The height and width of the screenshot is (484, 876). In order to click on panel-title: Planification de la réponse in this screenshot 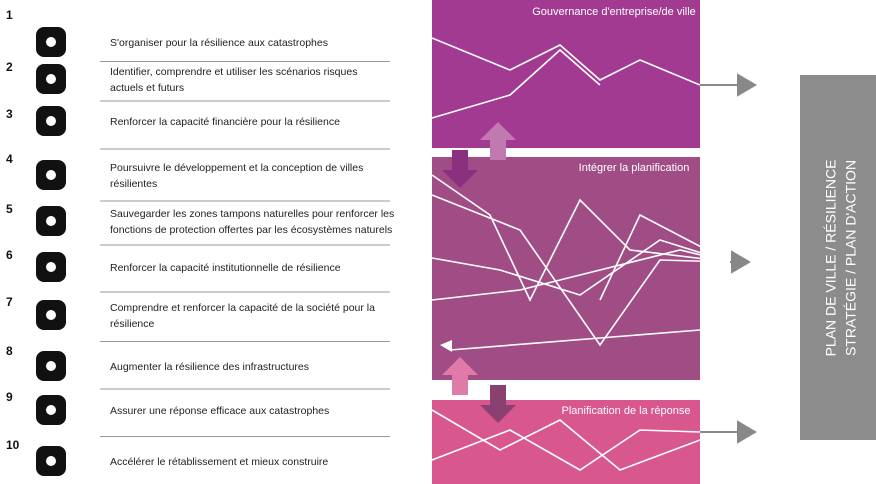, I will do `click(625, 411)`.